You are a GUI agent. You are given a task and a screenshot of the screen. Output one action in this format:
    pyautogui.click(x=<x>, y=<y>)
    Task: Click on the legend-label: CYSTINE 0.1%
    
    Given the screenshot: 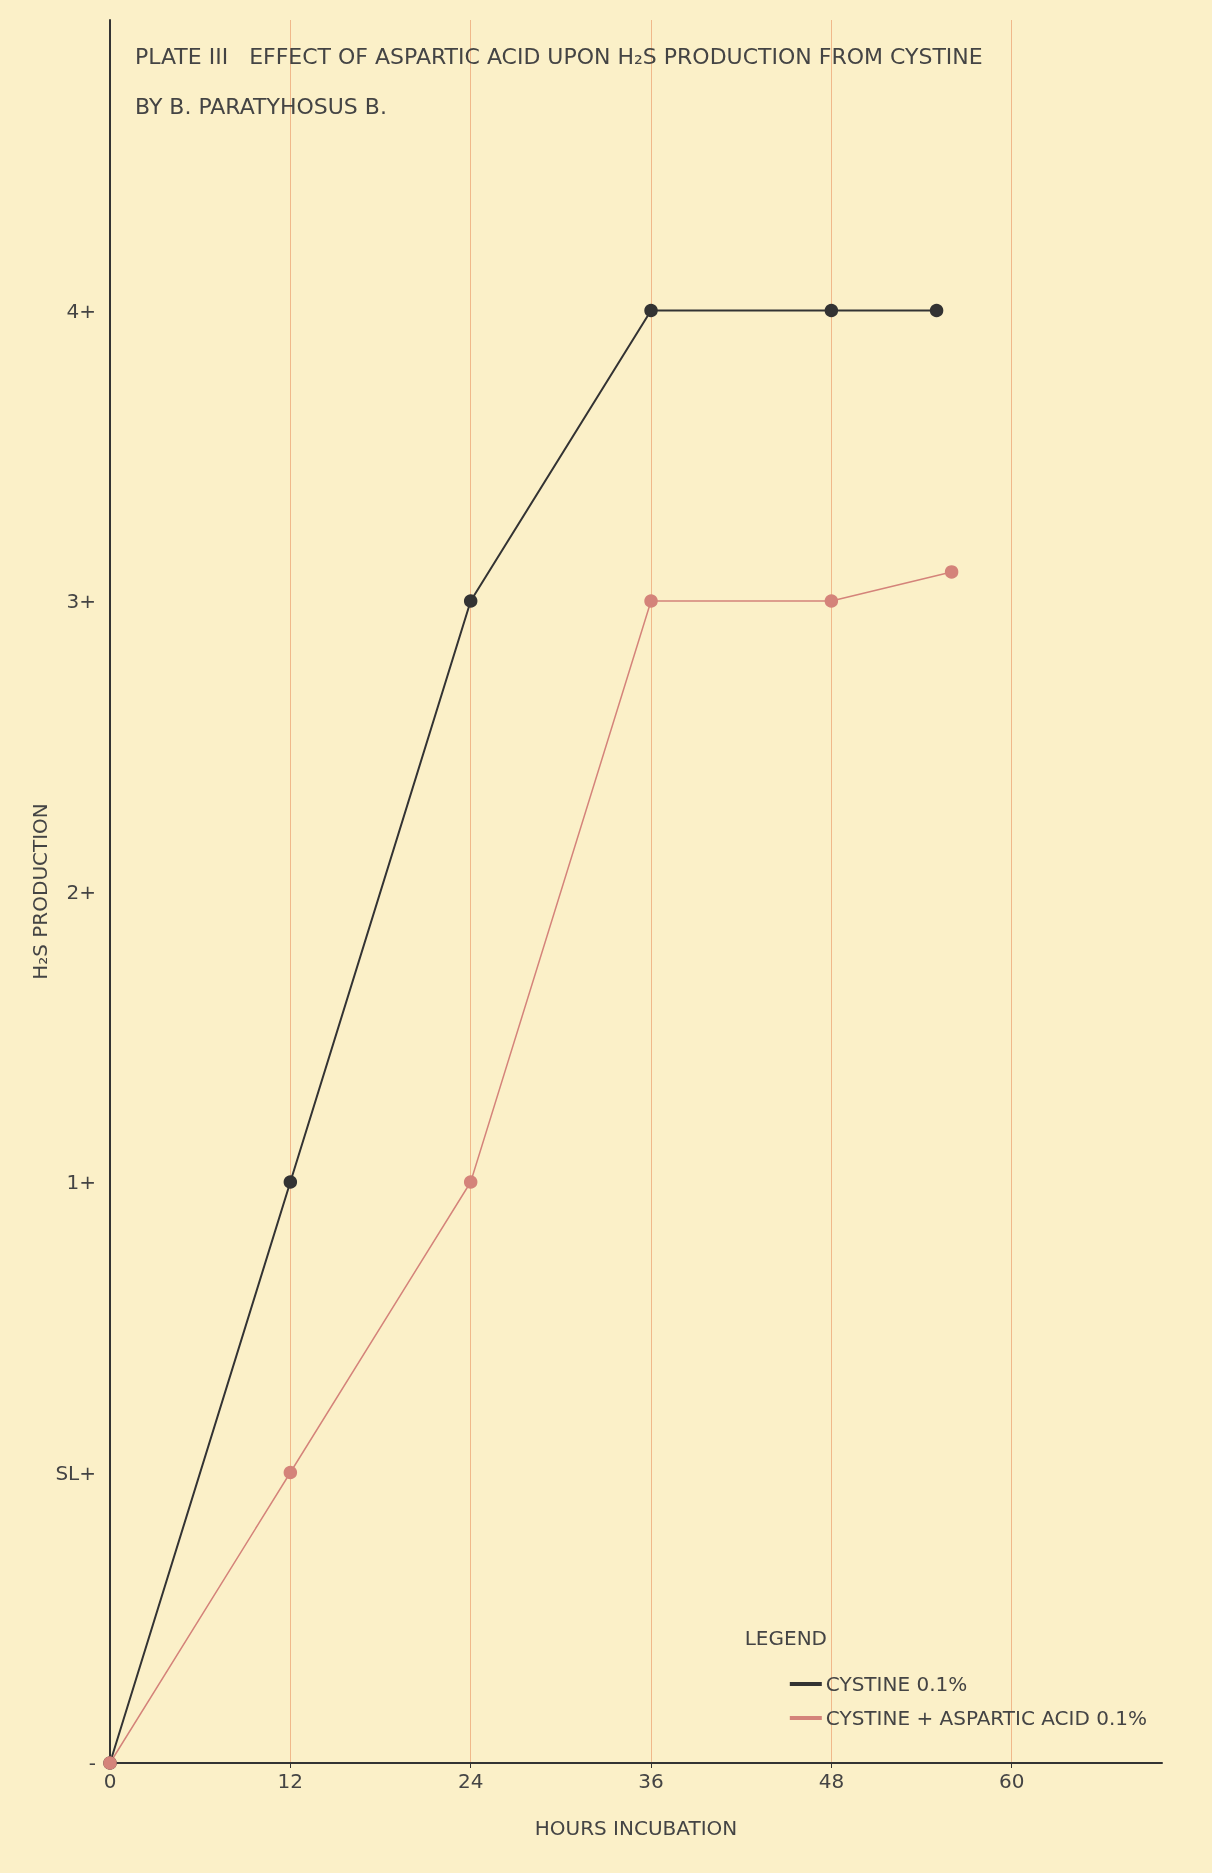 What is the action you would take?
    pyautogui.click(x=896, y=1684)
    